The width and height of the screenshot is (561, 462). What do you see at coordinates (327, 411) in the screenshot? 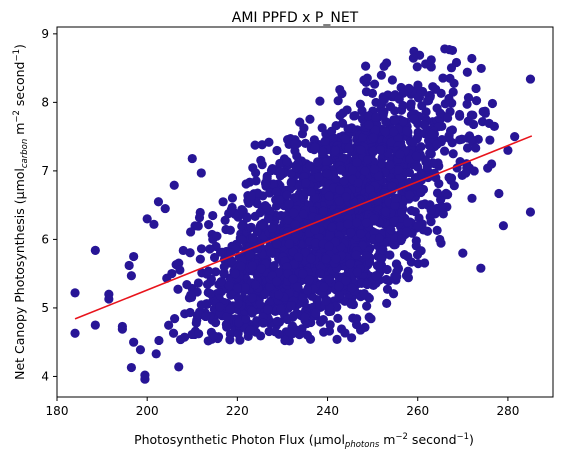
I see `x-tick-label: 240` at bounding box center [327, 411].